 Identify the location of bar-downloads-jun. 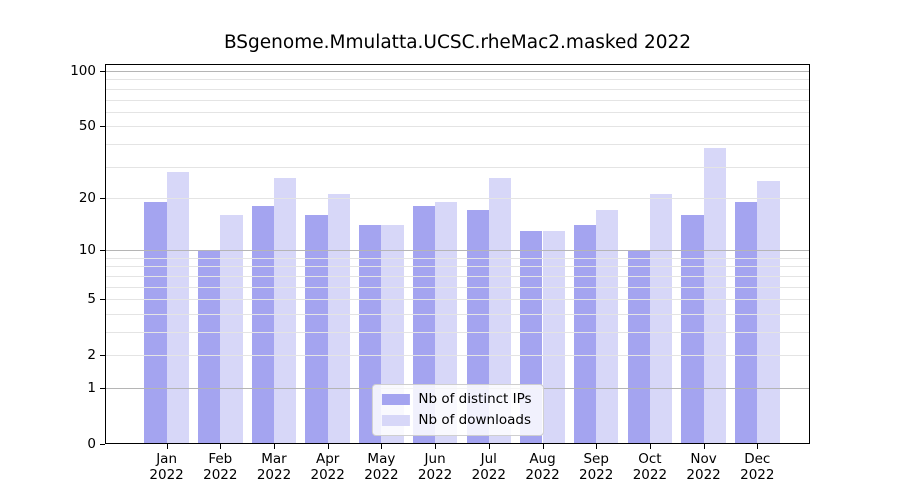
(446, 322).